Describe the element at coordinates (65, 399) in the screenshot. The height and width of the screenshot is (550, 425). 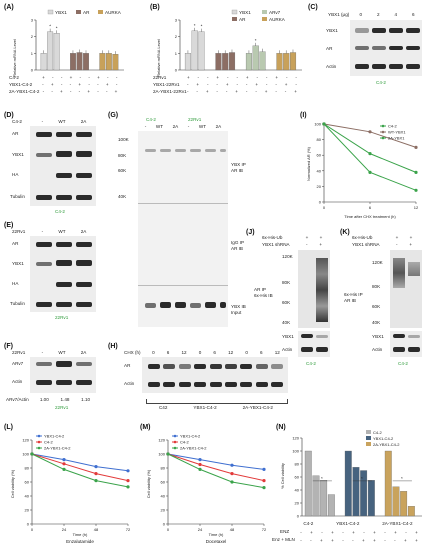
I see `f-ratios: 1.00 1.48 1.10` at that location.